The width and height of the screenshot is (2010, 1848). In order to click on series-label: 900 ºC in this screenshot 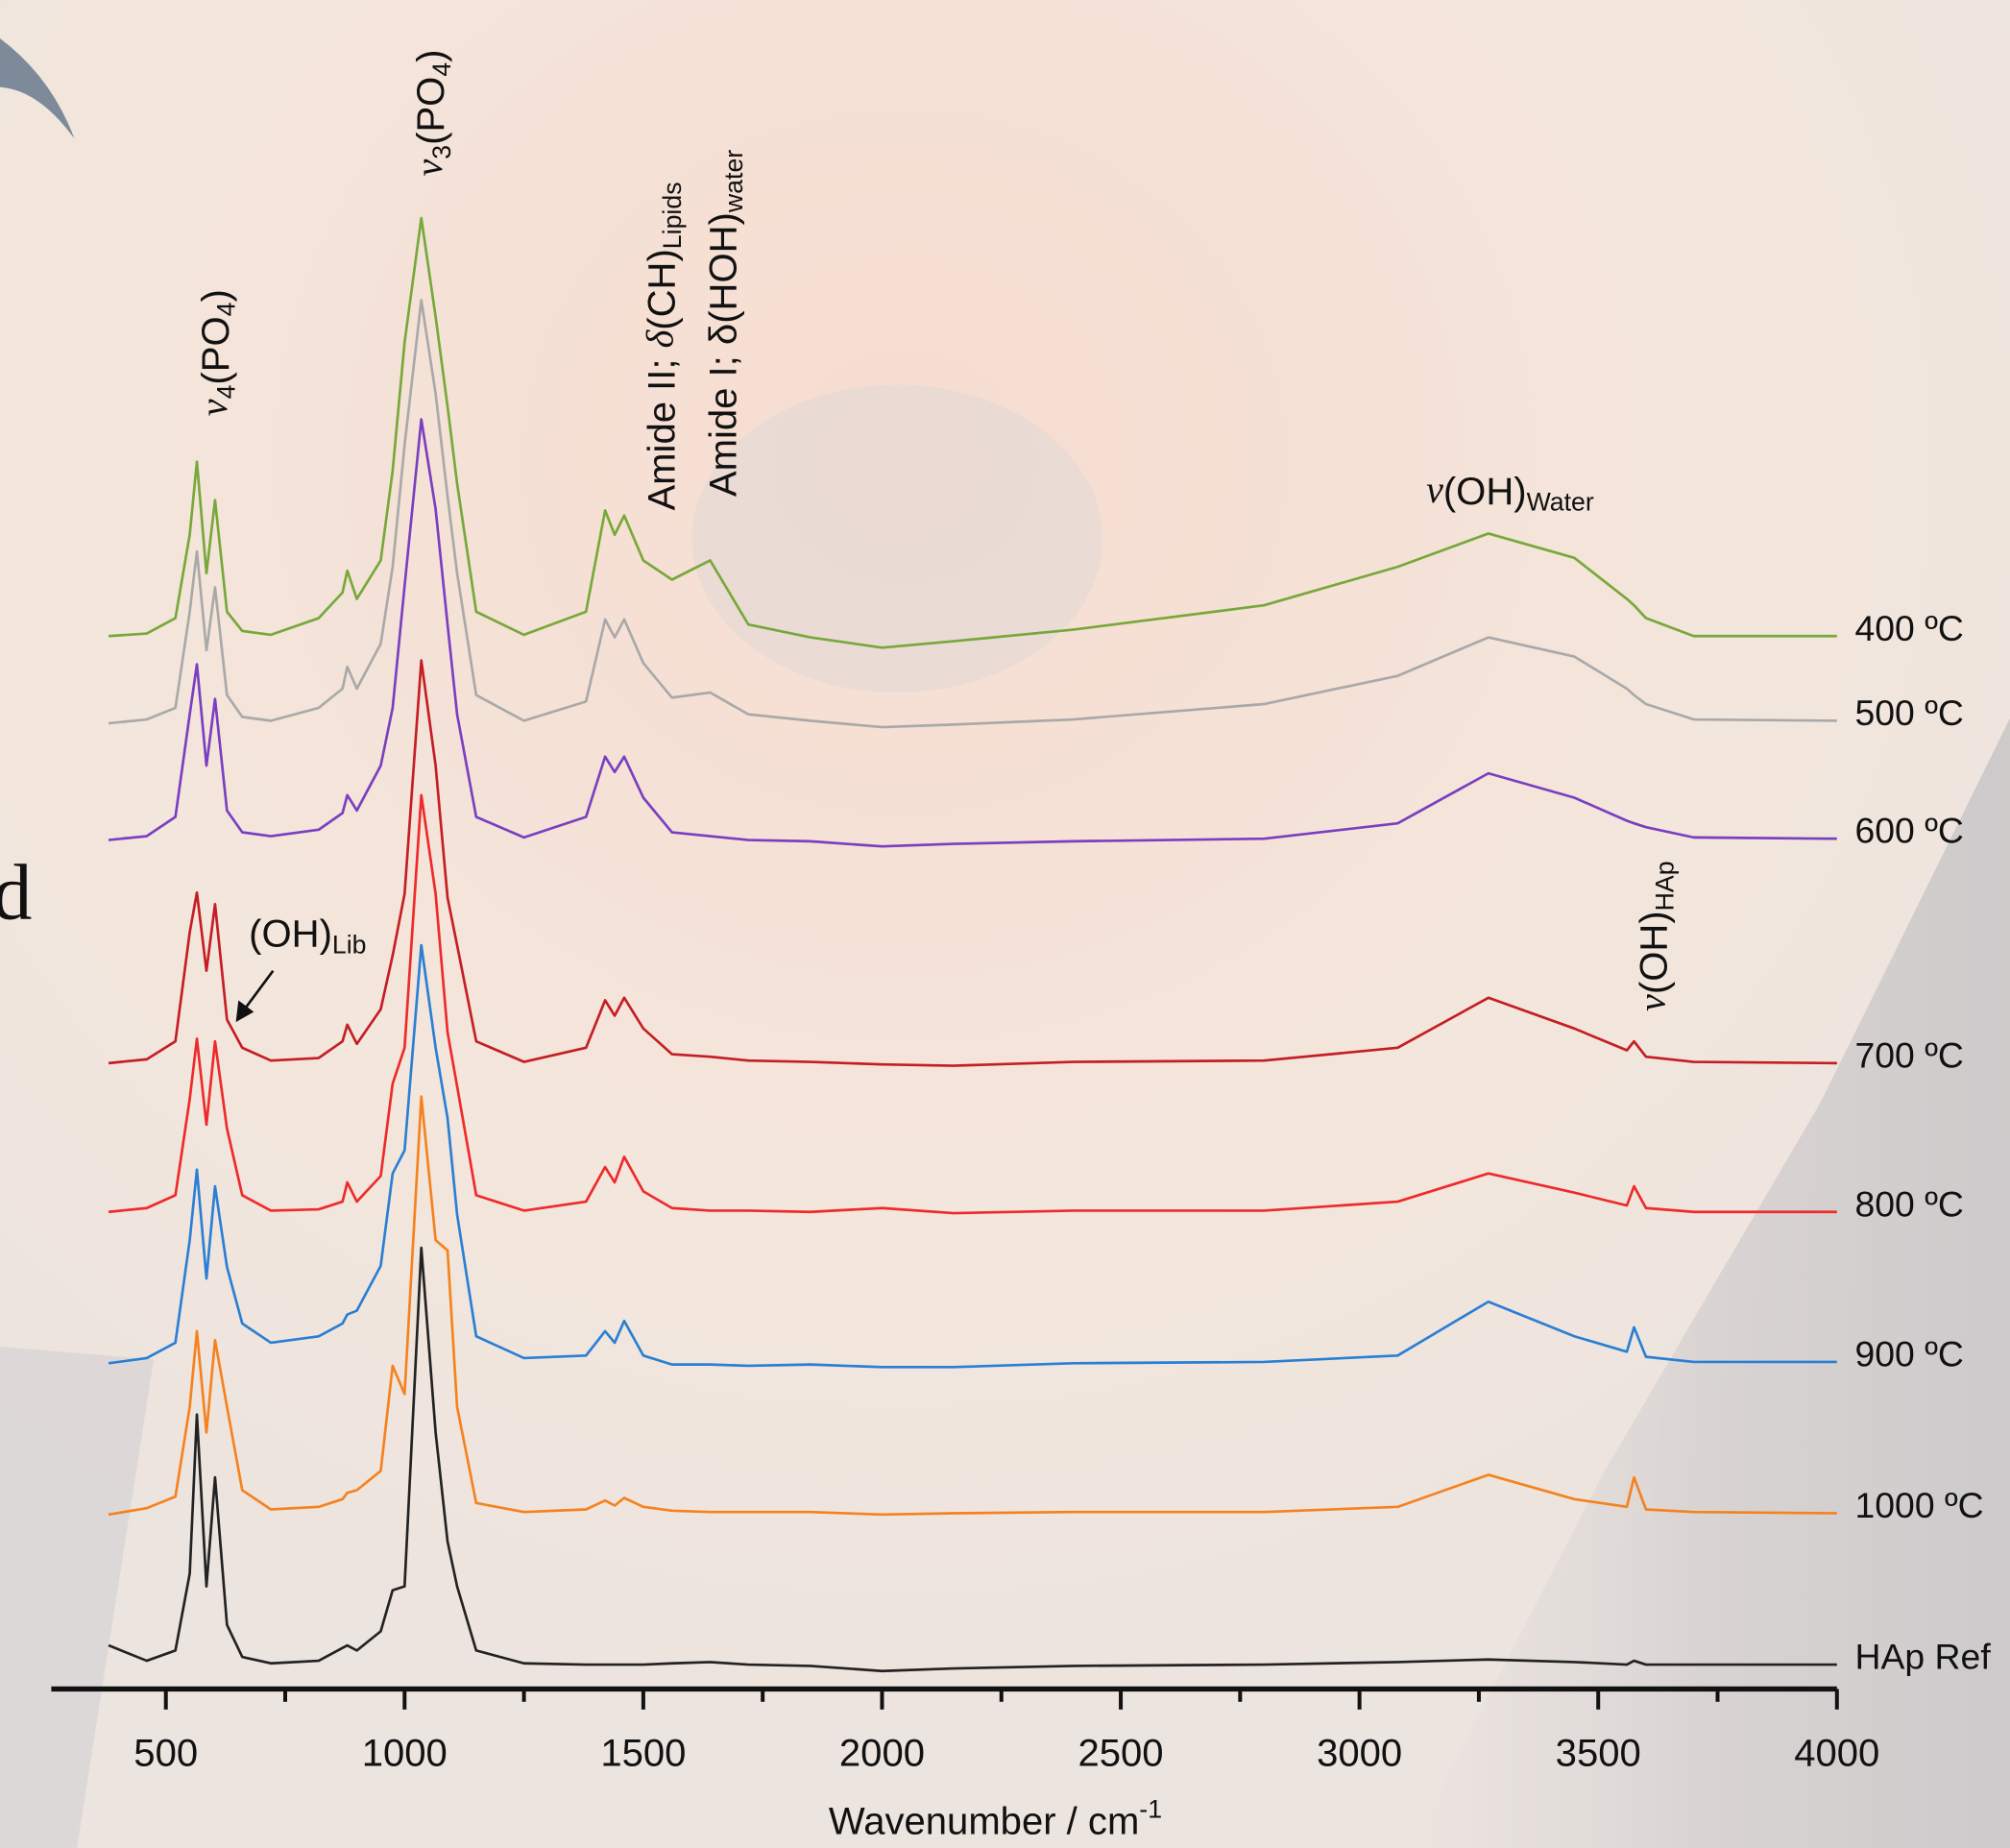, I will do `click(1908, 1353)`.